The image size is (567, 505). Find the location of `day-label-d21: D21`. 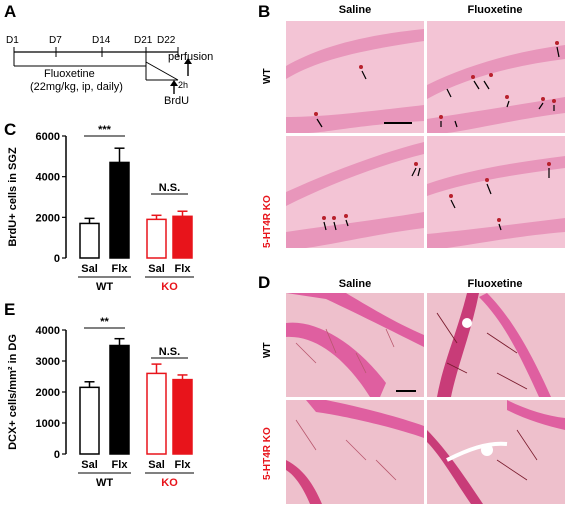

day-label-d21: D21 is located at coordinates (143, 40).